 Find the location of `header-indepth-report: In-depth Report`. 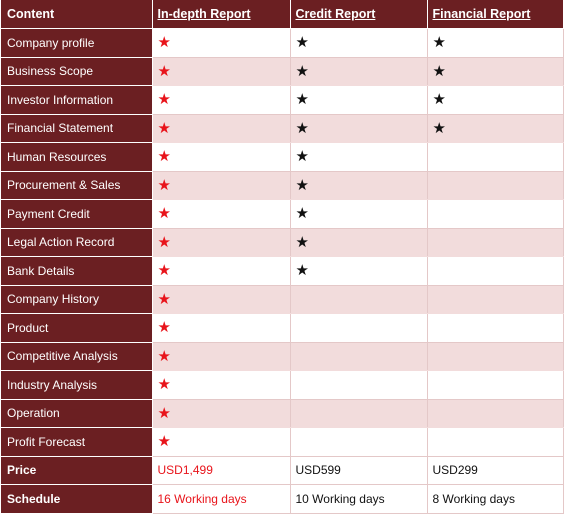

header-indepth-report: In-depth Report is located at coordinates (221, 14).